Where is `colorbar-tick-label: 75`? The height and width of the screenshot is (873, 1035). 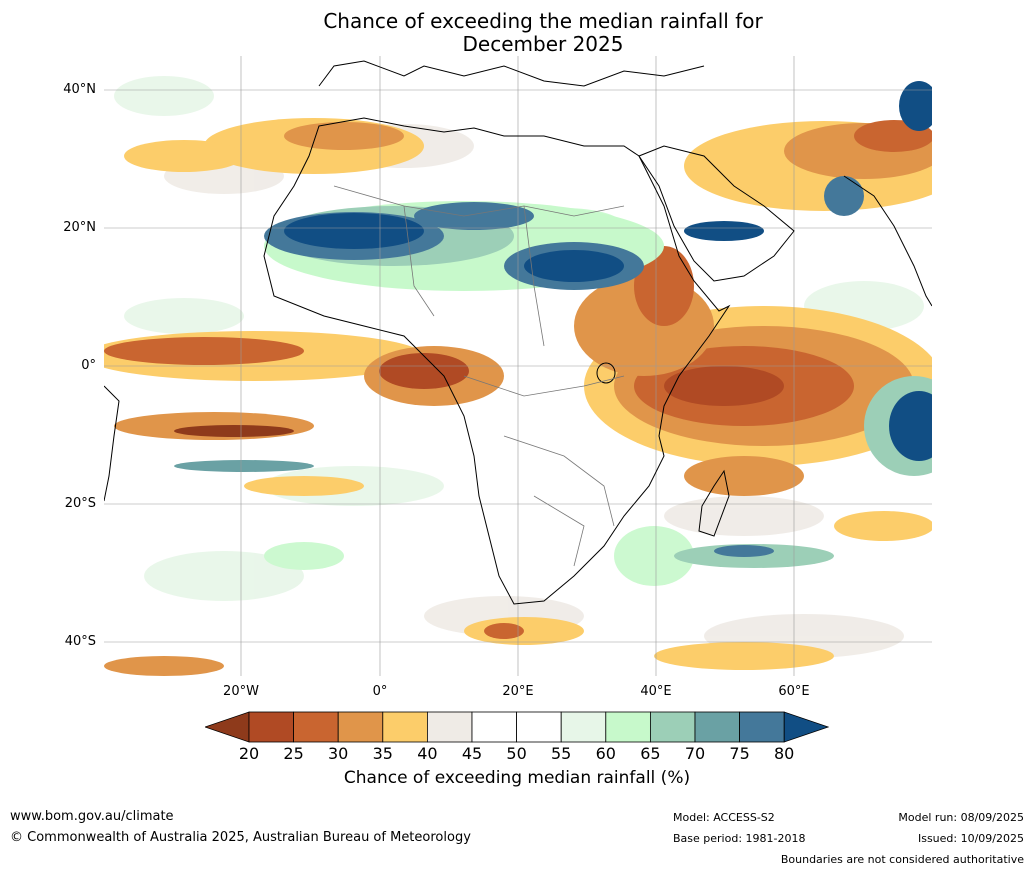 colorbar-tick-label: 75 is located at coordinates (739, 753).